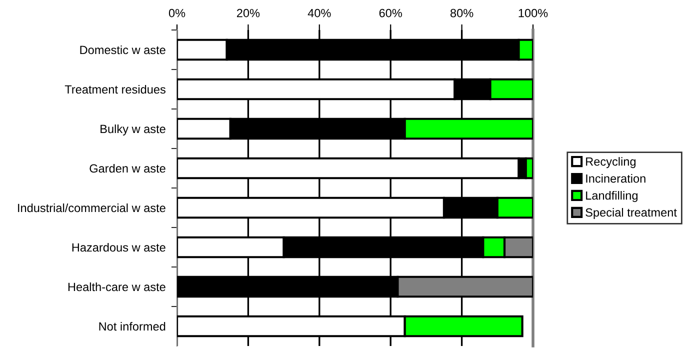 This screenshot has height=356, width=693. What do you see at coordinates (390, 13) in the screenshot?
I see `x-tick-label: 60%` at bounding box center [390, 13].